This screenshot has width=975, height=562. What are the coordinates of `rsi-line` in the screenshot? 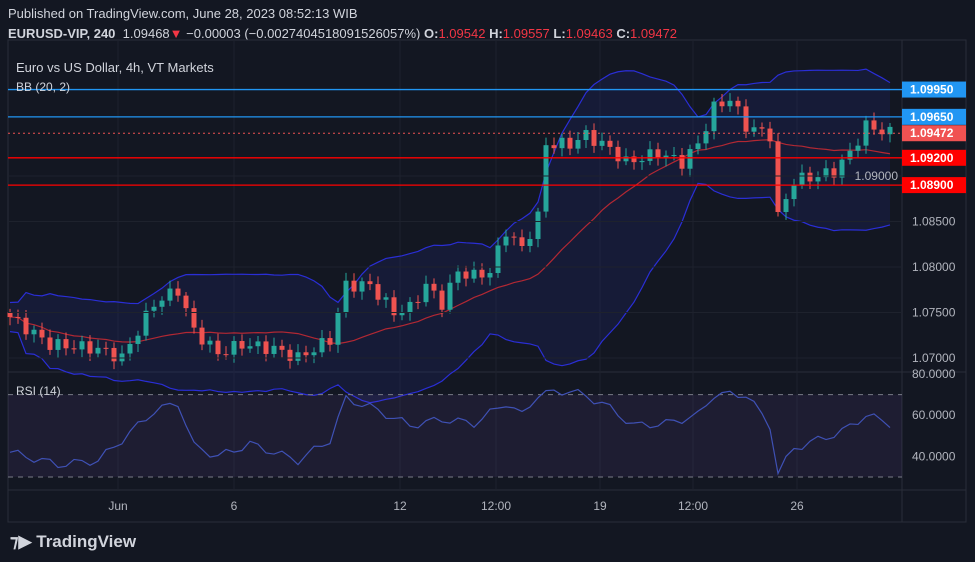 It's located at (450, 432).